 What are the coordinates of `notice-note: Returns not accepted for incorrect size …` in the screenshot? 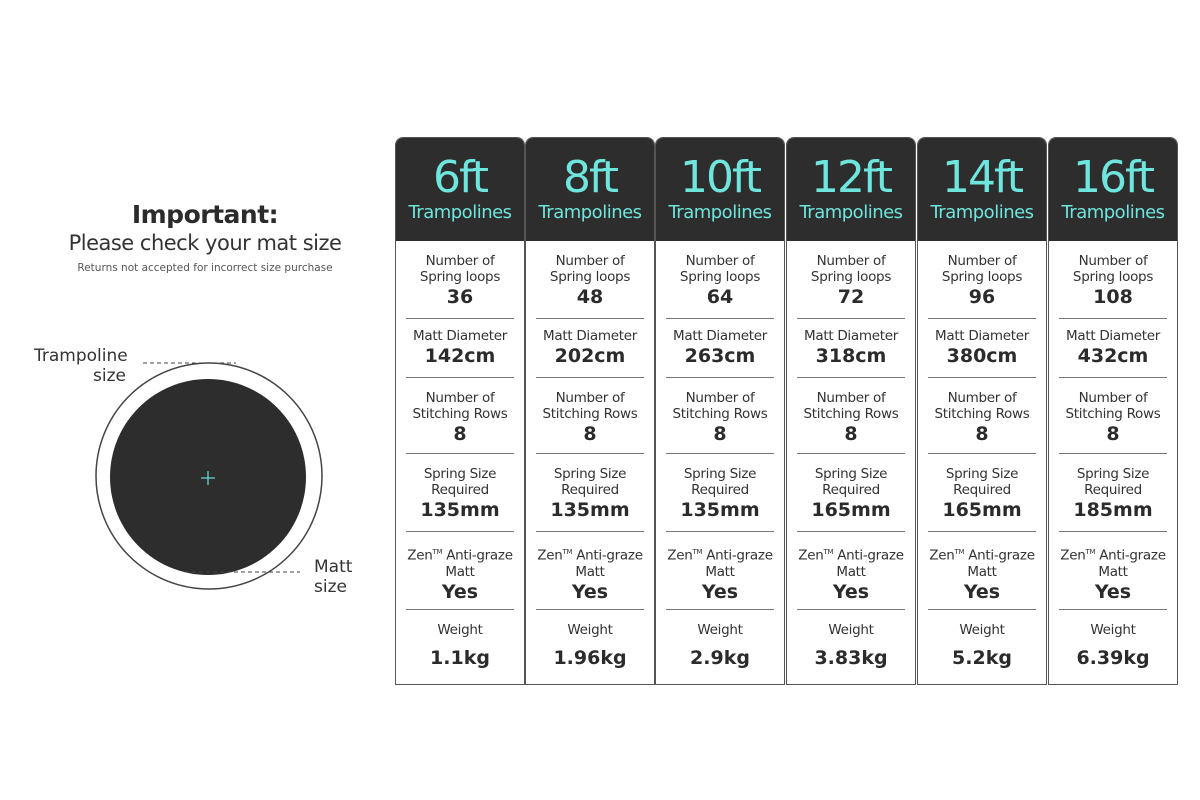 It's located at (205, 268).